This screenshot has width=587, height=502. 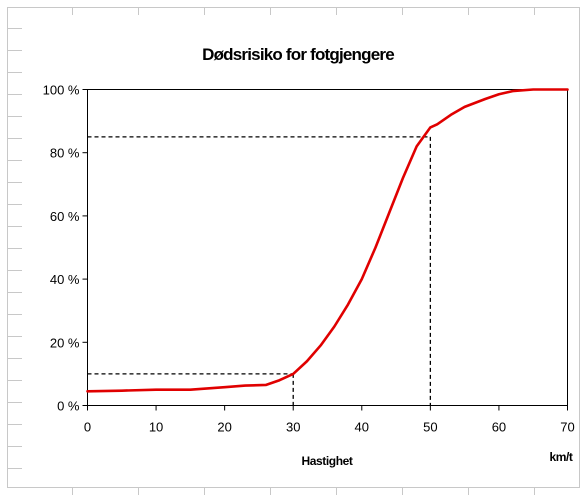 What do you see at coordinates (298, 54) in the screenshot?
I see `chart-title: Dødsrisiko for fotgjengere` at bounding box center [298, 54].